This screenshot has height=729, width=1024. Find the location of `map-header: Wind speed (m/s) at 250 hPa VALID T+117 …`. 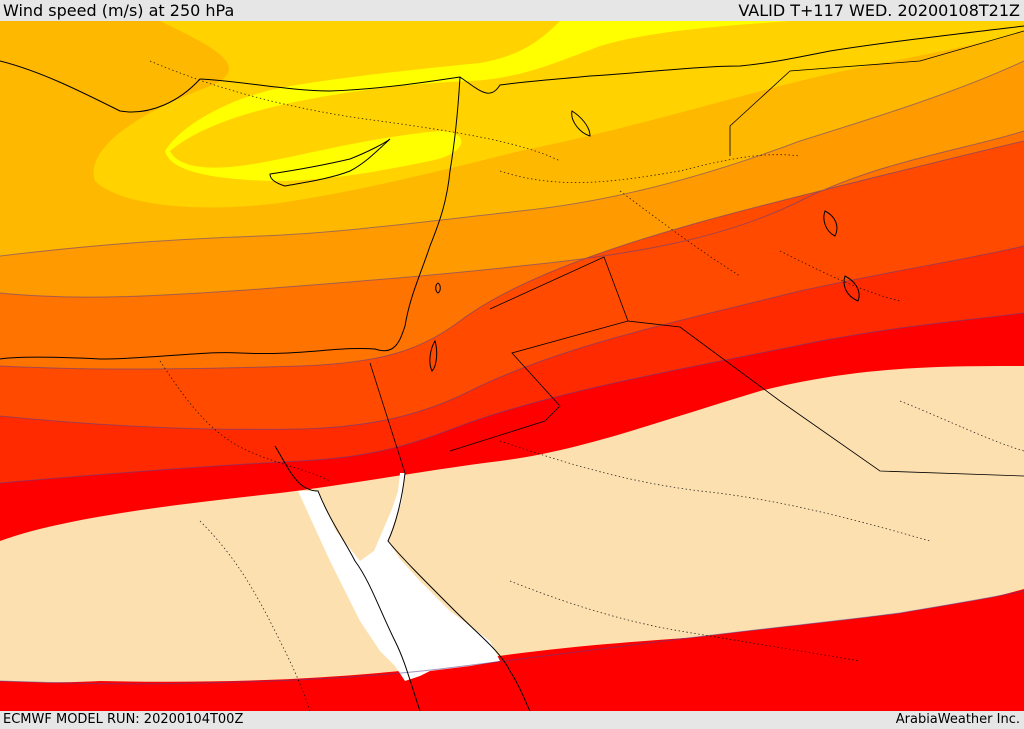

map-header: Wind speed (m/s) at 250 hPa VALID T+117 … is located at coordinates (512, 10).